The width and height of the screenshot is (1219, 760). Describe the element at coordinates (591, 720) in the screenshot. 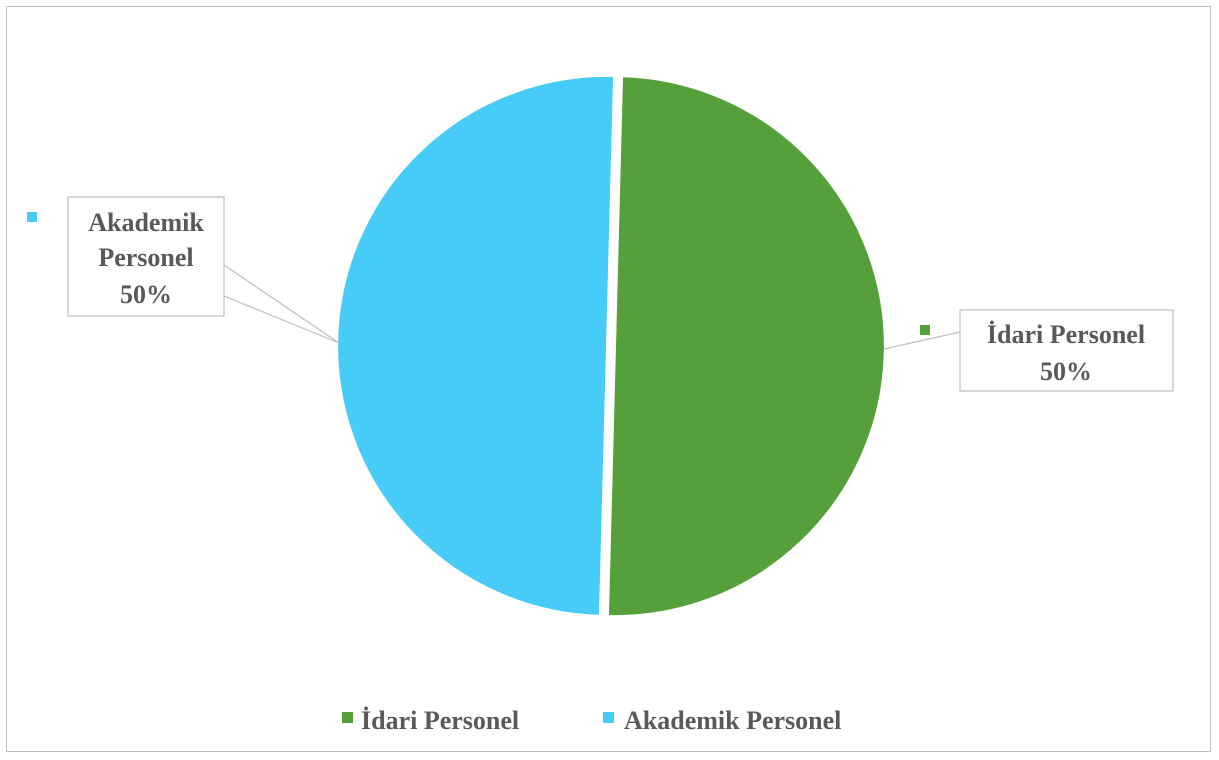

I see `legend: İdari Personel Akademik Personel` at that location.